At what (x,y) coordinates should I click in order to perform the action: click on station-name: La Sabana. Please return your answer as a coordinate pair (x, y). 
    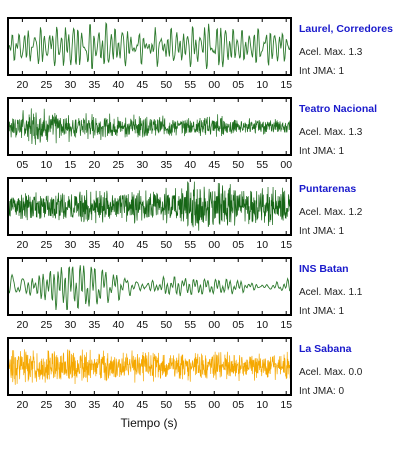
    Looking at the image, I should click on (325, 349).